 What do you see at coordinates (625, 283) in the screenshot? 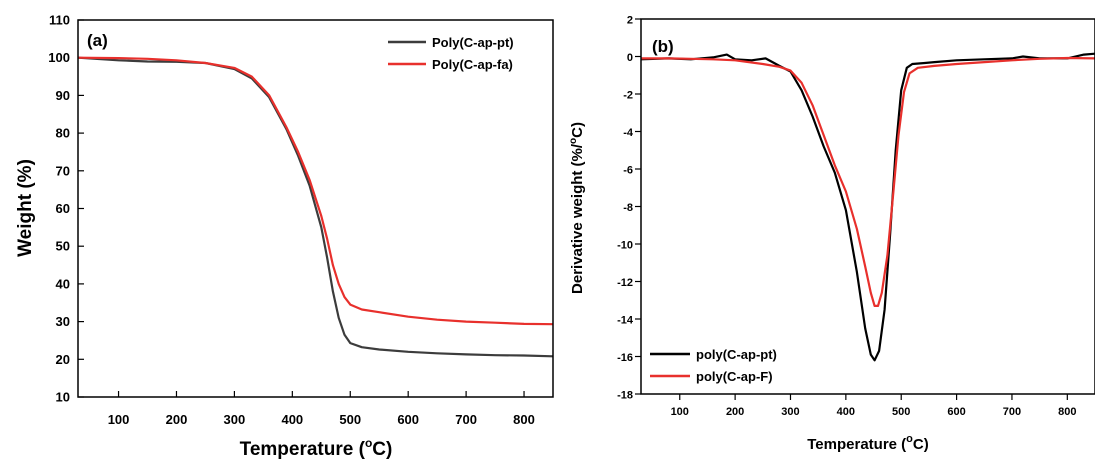
I see `panel-b-y-tick-label: -12` at bounding box center [625, 283].